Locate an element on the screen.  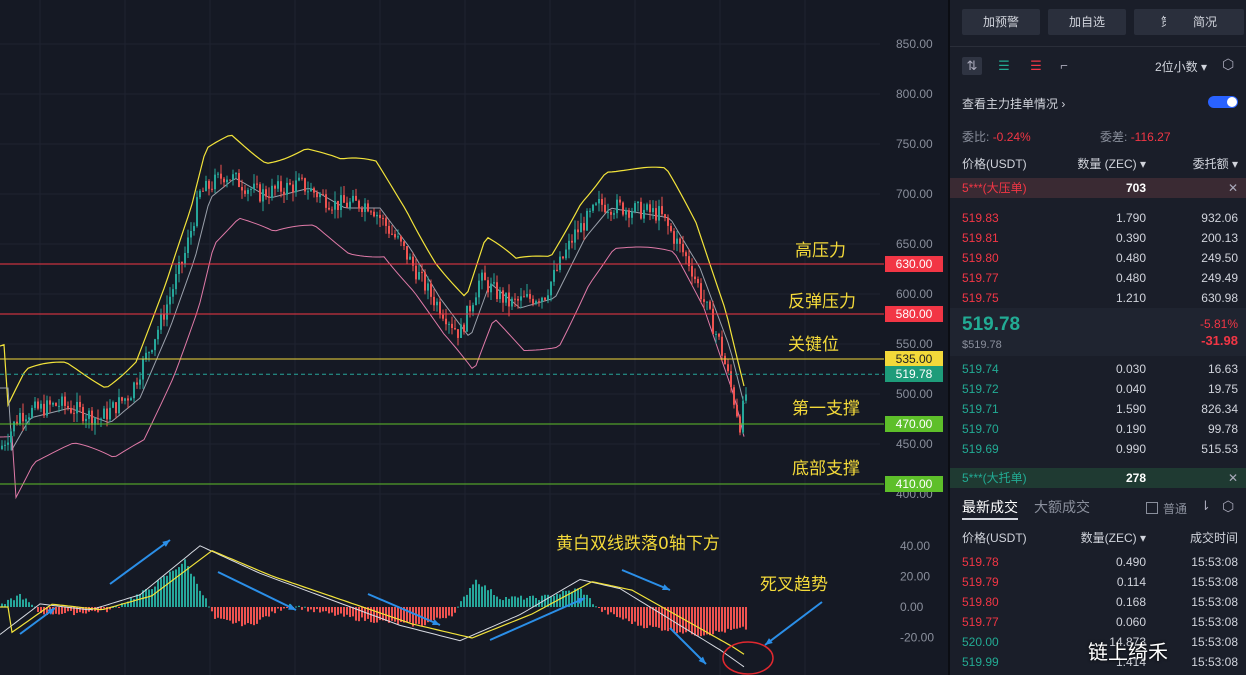
bid-row: 519.72 0.040 19.75 is located at coordinates (1098, 389).